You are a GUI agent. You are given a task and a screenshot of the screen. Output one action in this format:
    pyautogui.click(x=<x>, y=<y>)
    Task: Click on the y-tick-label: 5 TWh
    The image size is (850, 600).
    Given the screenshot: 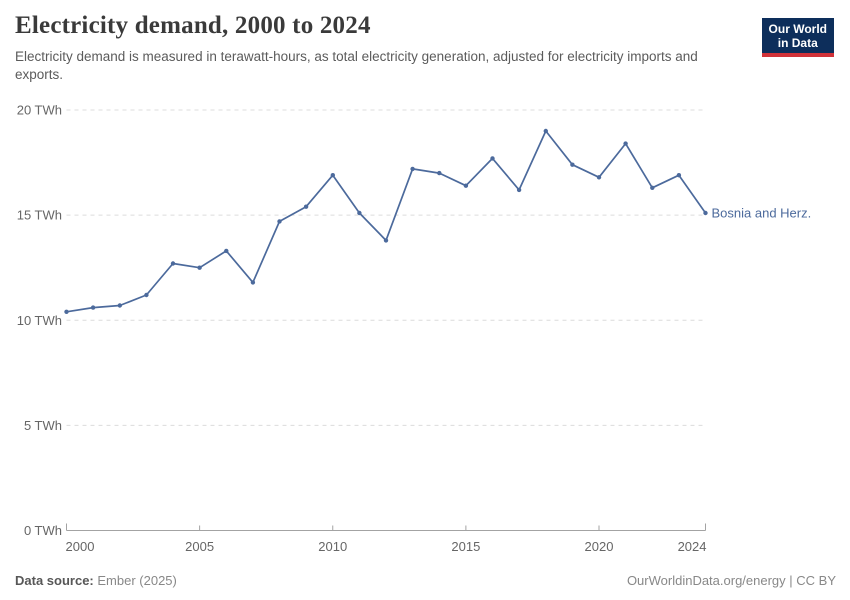 What is the action you would take?
    pyautogui.click(x=43, y=425)
    